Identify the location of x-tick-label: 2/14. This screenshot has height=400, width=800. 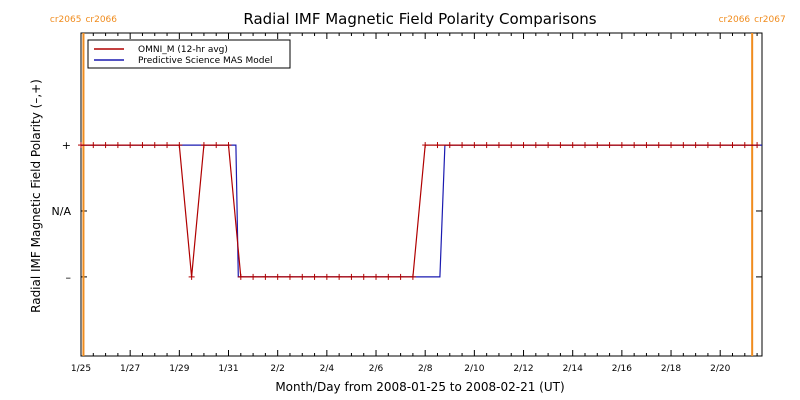
(573, 369).